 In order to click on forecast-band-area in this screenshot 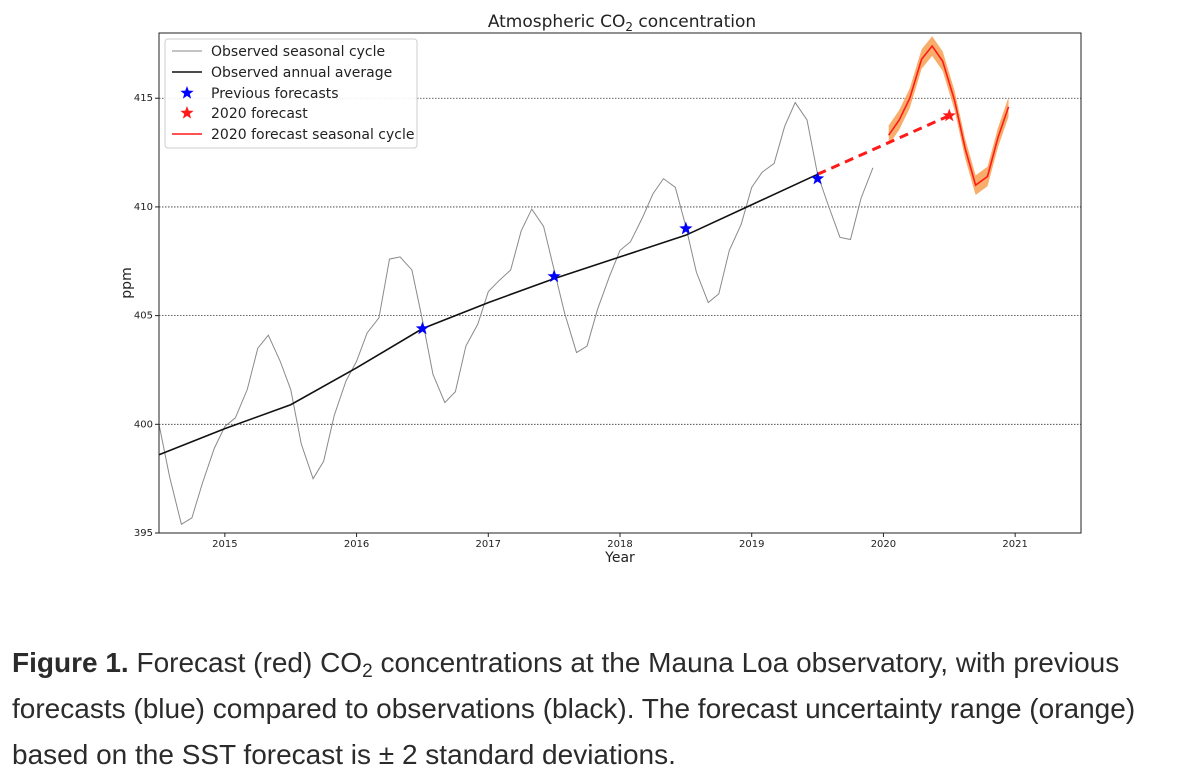, I will do `click(948, 115)`.